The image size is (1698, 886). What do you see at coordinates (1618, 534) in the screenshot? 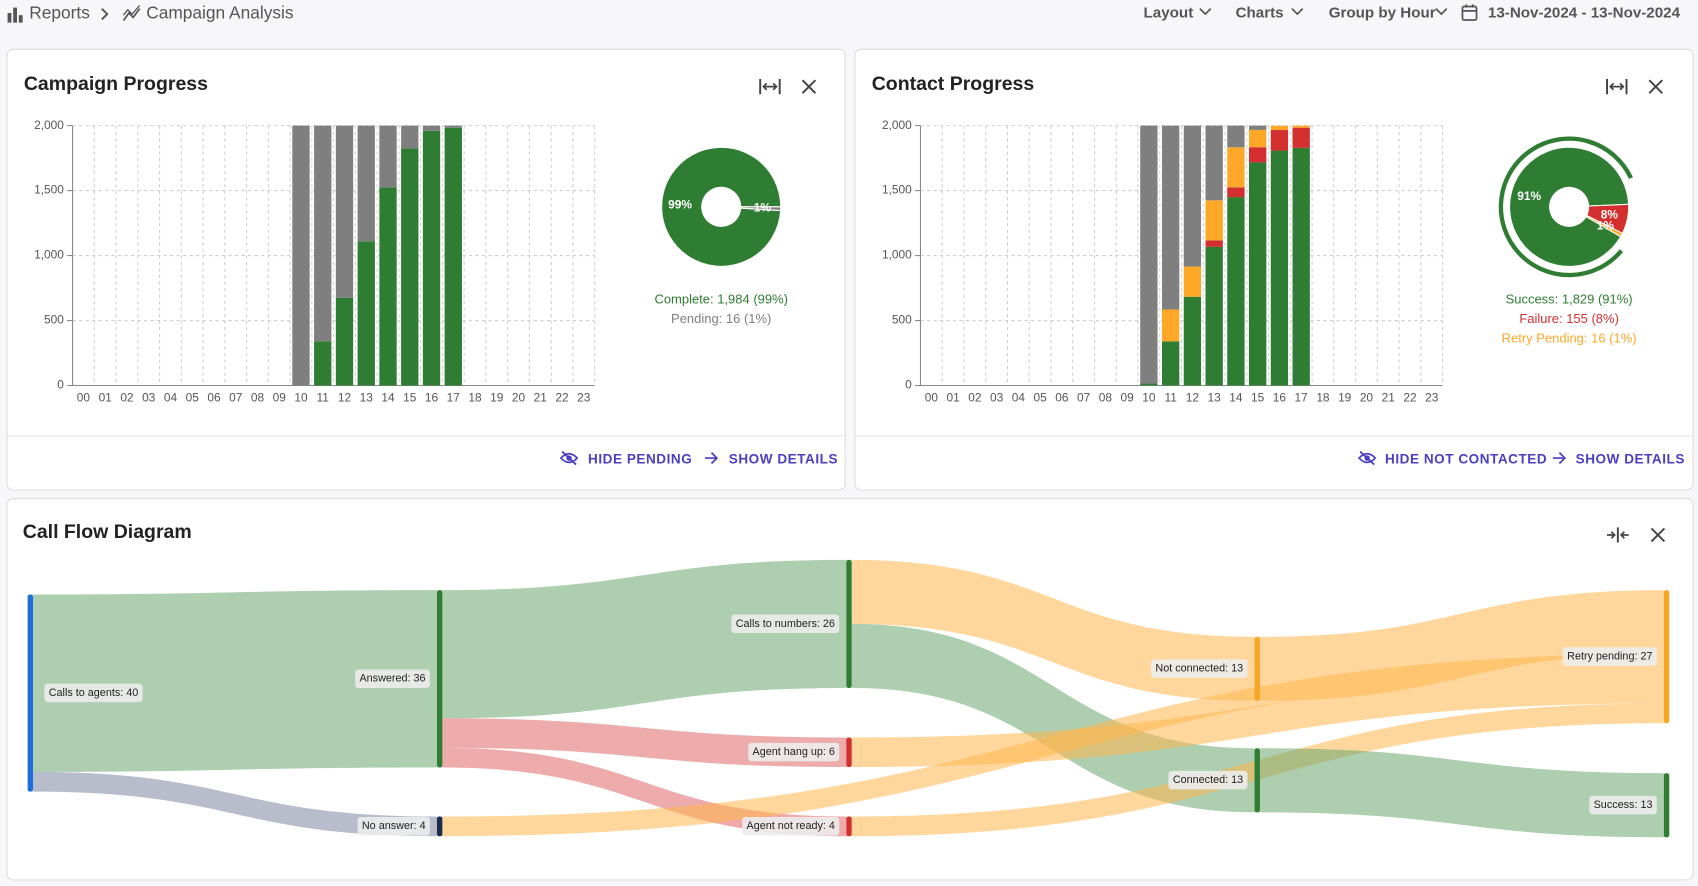
I see `collapse-button` at bounding box center [1618, 534].